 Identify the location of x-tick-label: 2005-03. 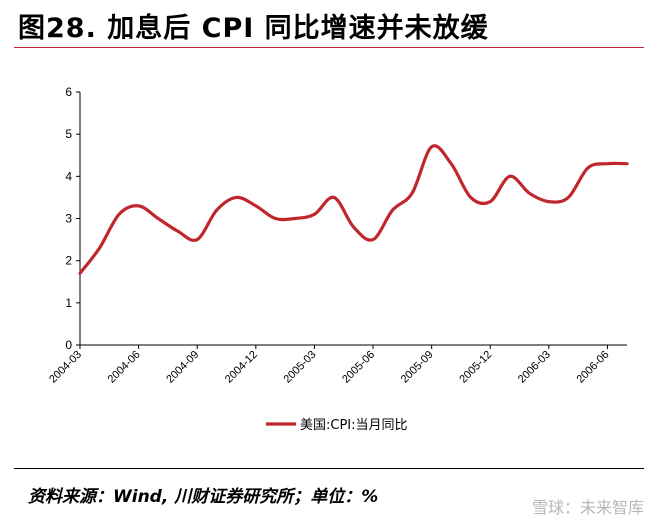
(300, 367).